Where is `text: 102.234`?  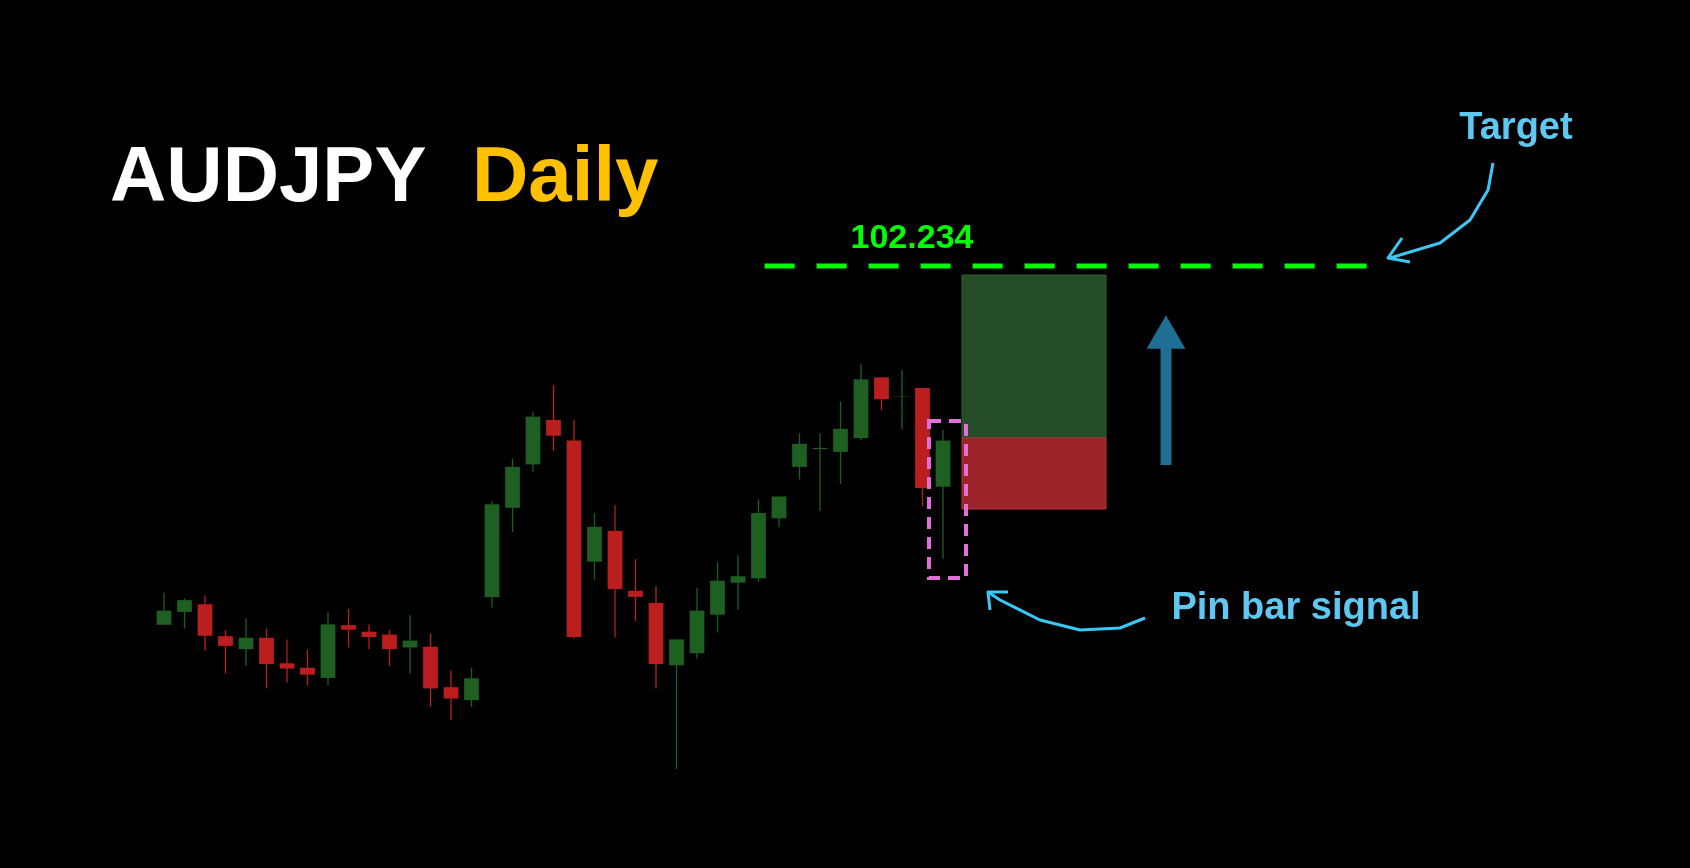 text: 102.234 is located at coordinates (912, 236).